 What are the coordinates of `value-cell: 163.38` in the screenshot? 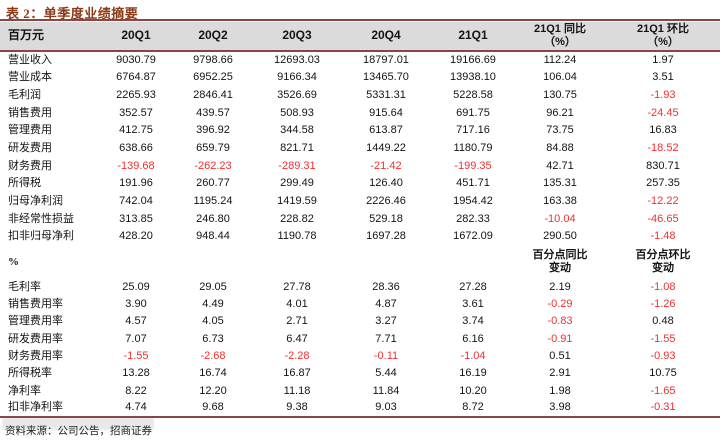 It's located at (560, 201).